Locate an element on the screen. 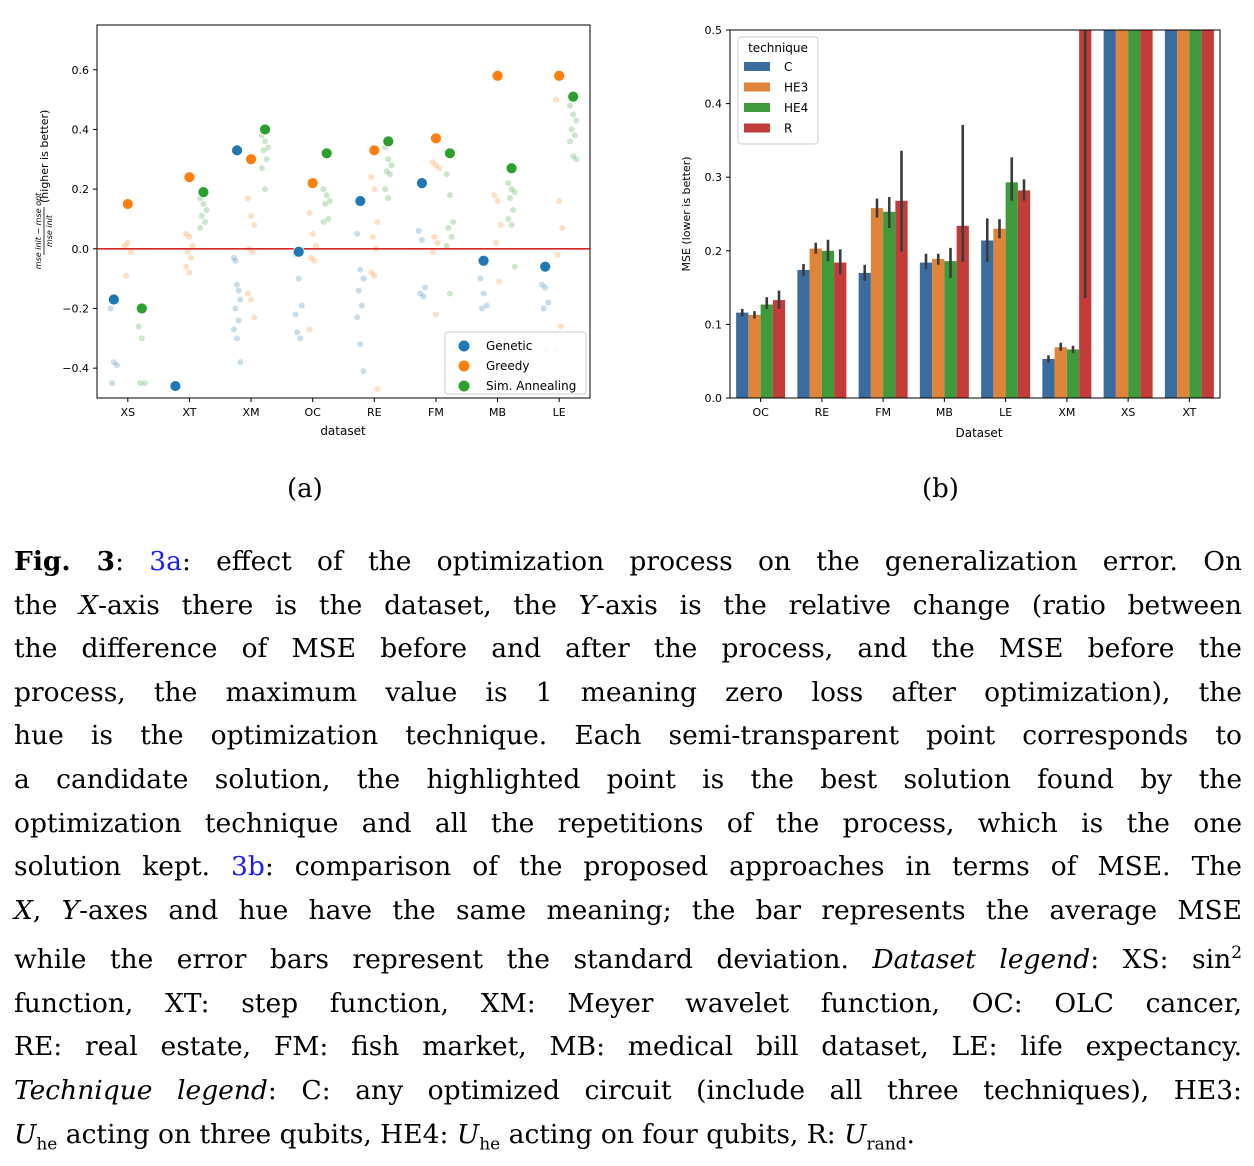 Image resolution: width=1254 pixels, height=1166 pixels. x-tick-label: LE is located at coordinates (1005, 412).